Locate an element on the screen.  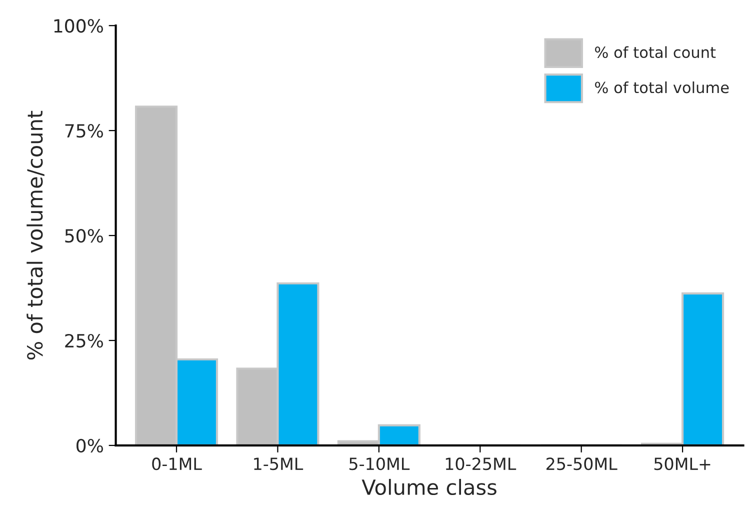
x-tick-label: 25-50ML is located at coordinates (582, 464).